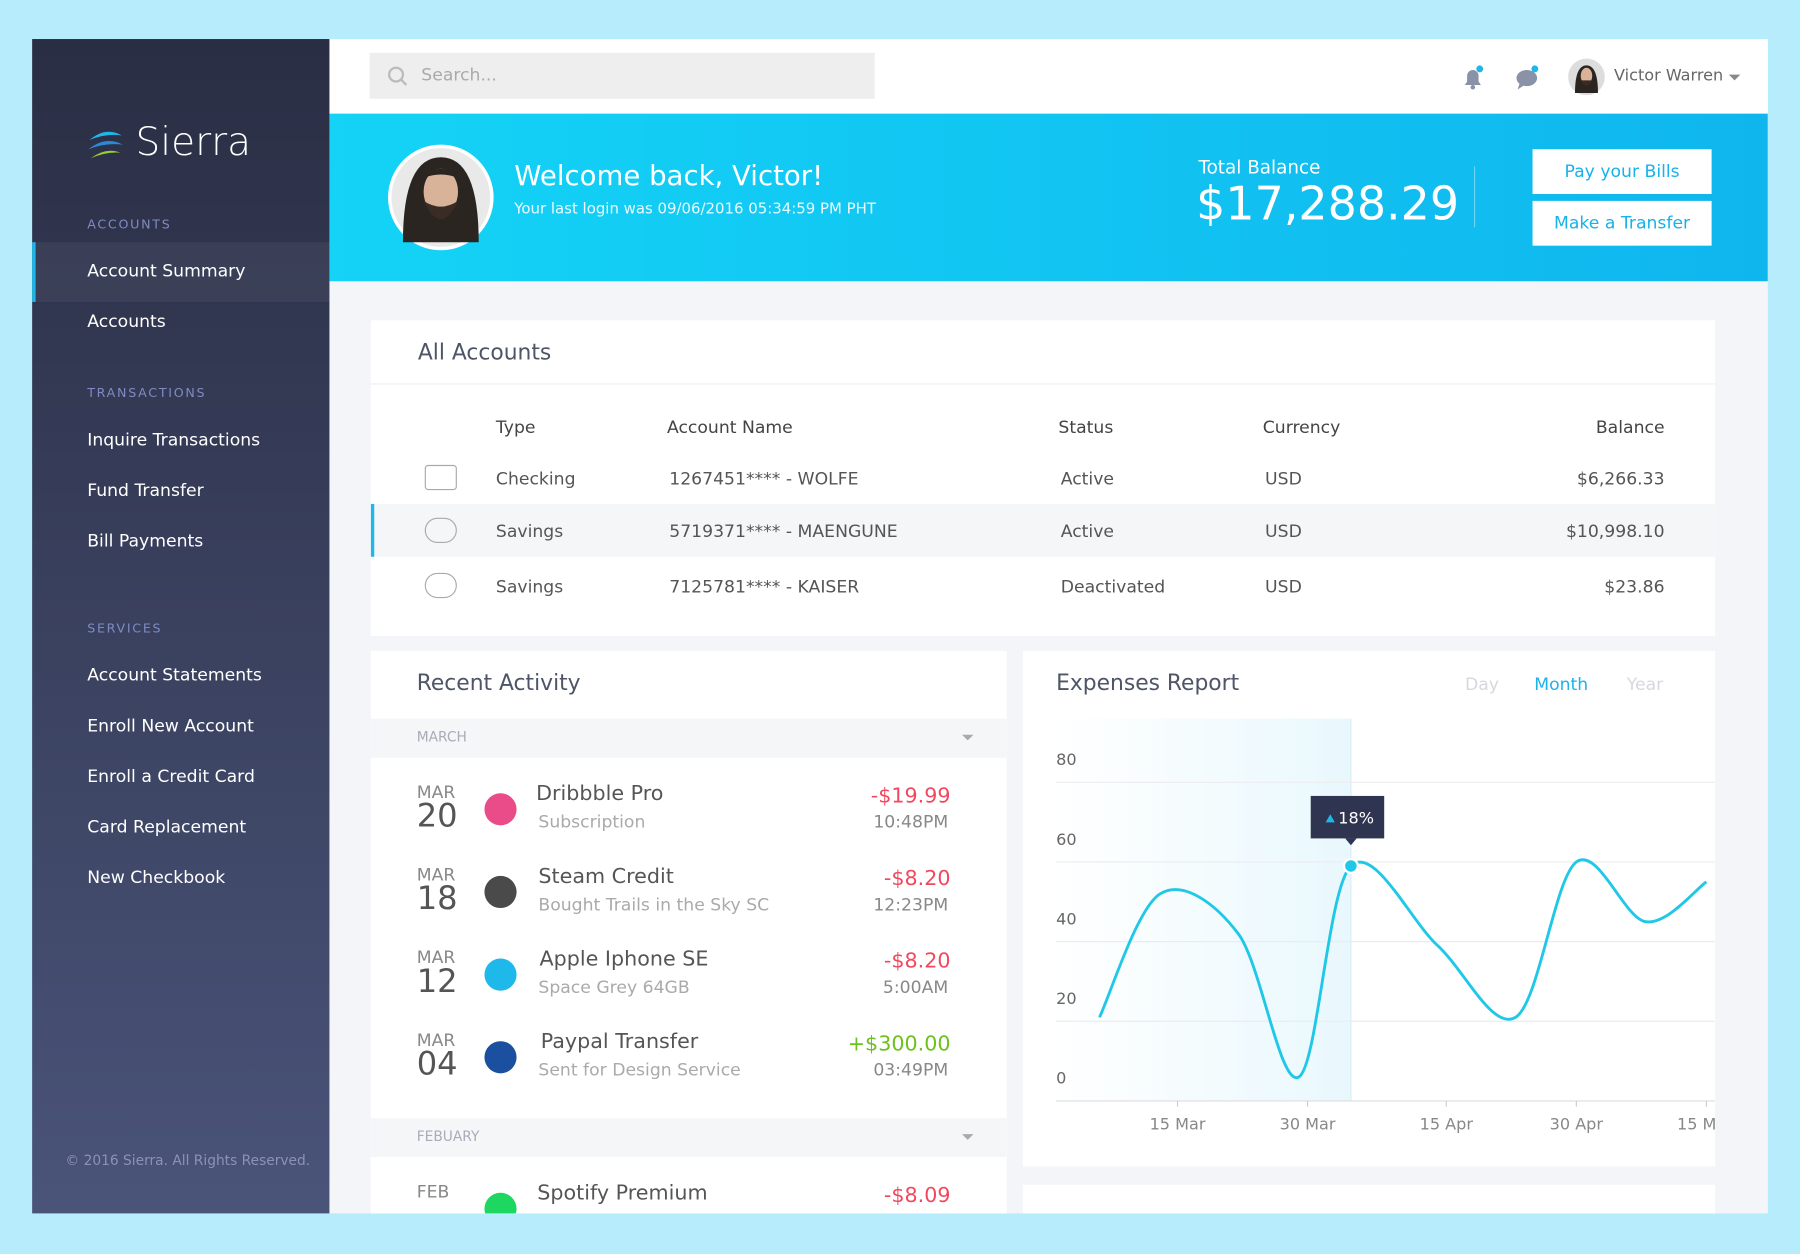 The image size is (1800, 1254). Describe the element at coordinates (129, 224) in the screenshot. I see `section-title: ACCOUNTS` at that location.